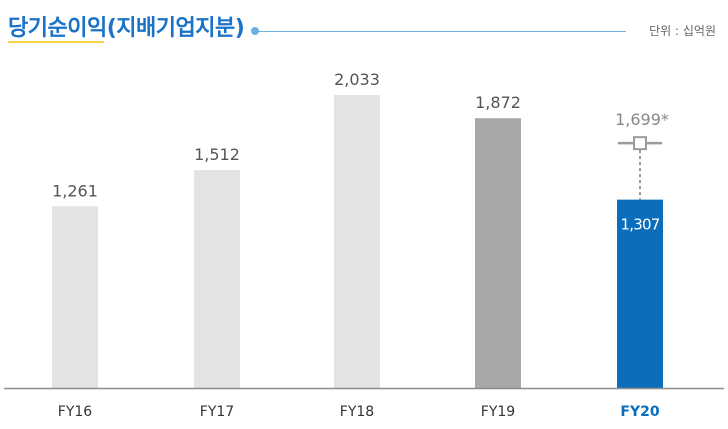  I want to click on category-label-fy17: FY17, so click(217, 412).